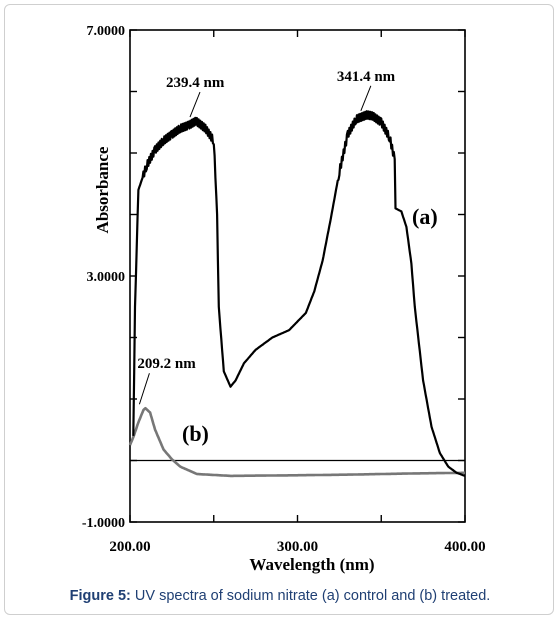 This screenshot has width=560, height=621. Describe the element at coordinates (166, 364) in the screenshot. I see `peak-annotation-label: 209.2 nm` at that location.